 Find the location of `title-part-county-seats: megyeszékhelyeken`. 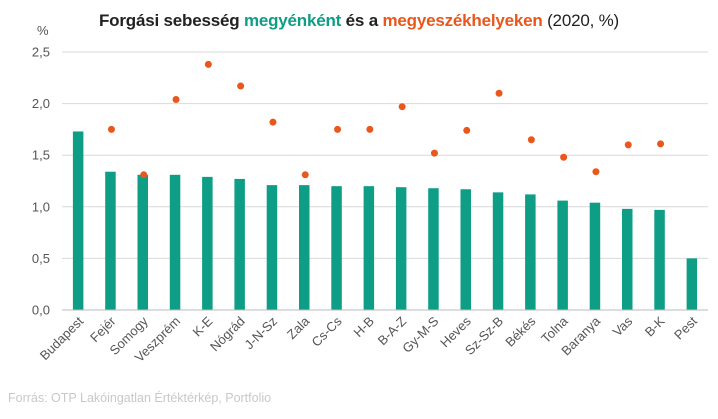

title-part-county-seats: megyeszékhelyeken is located at coordinates (462, 20).